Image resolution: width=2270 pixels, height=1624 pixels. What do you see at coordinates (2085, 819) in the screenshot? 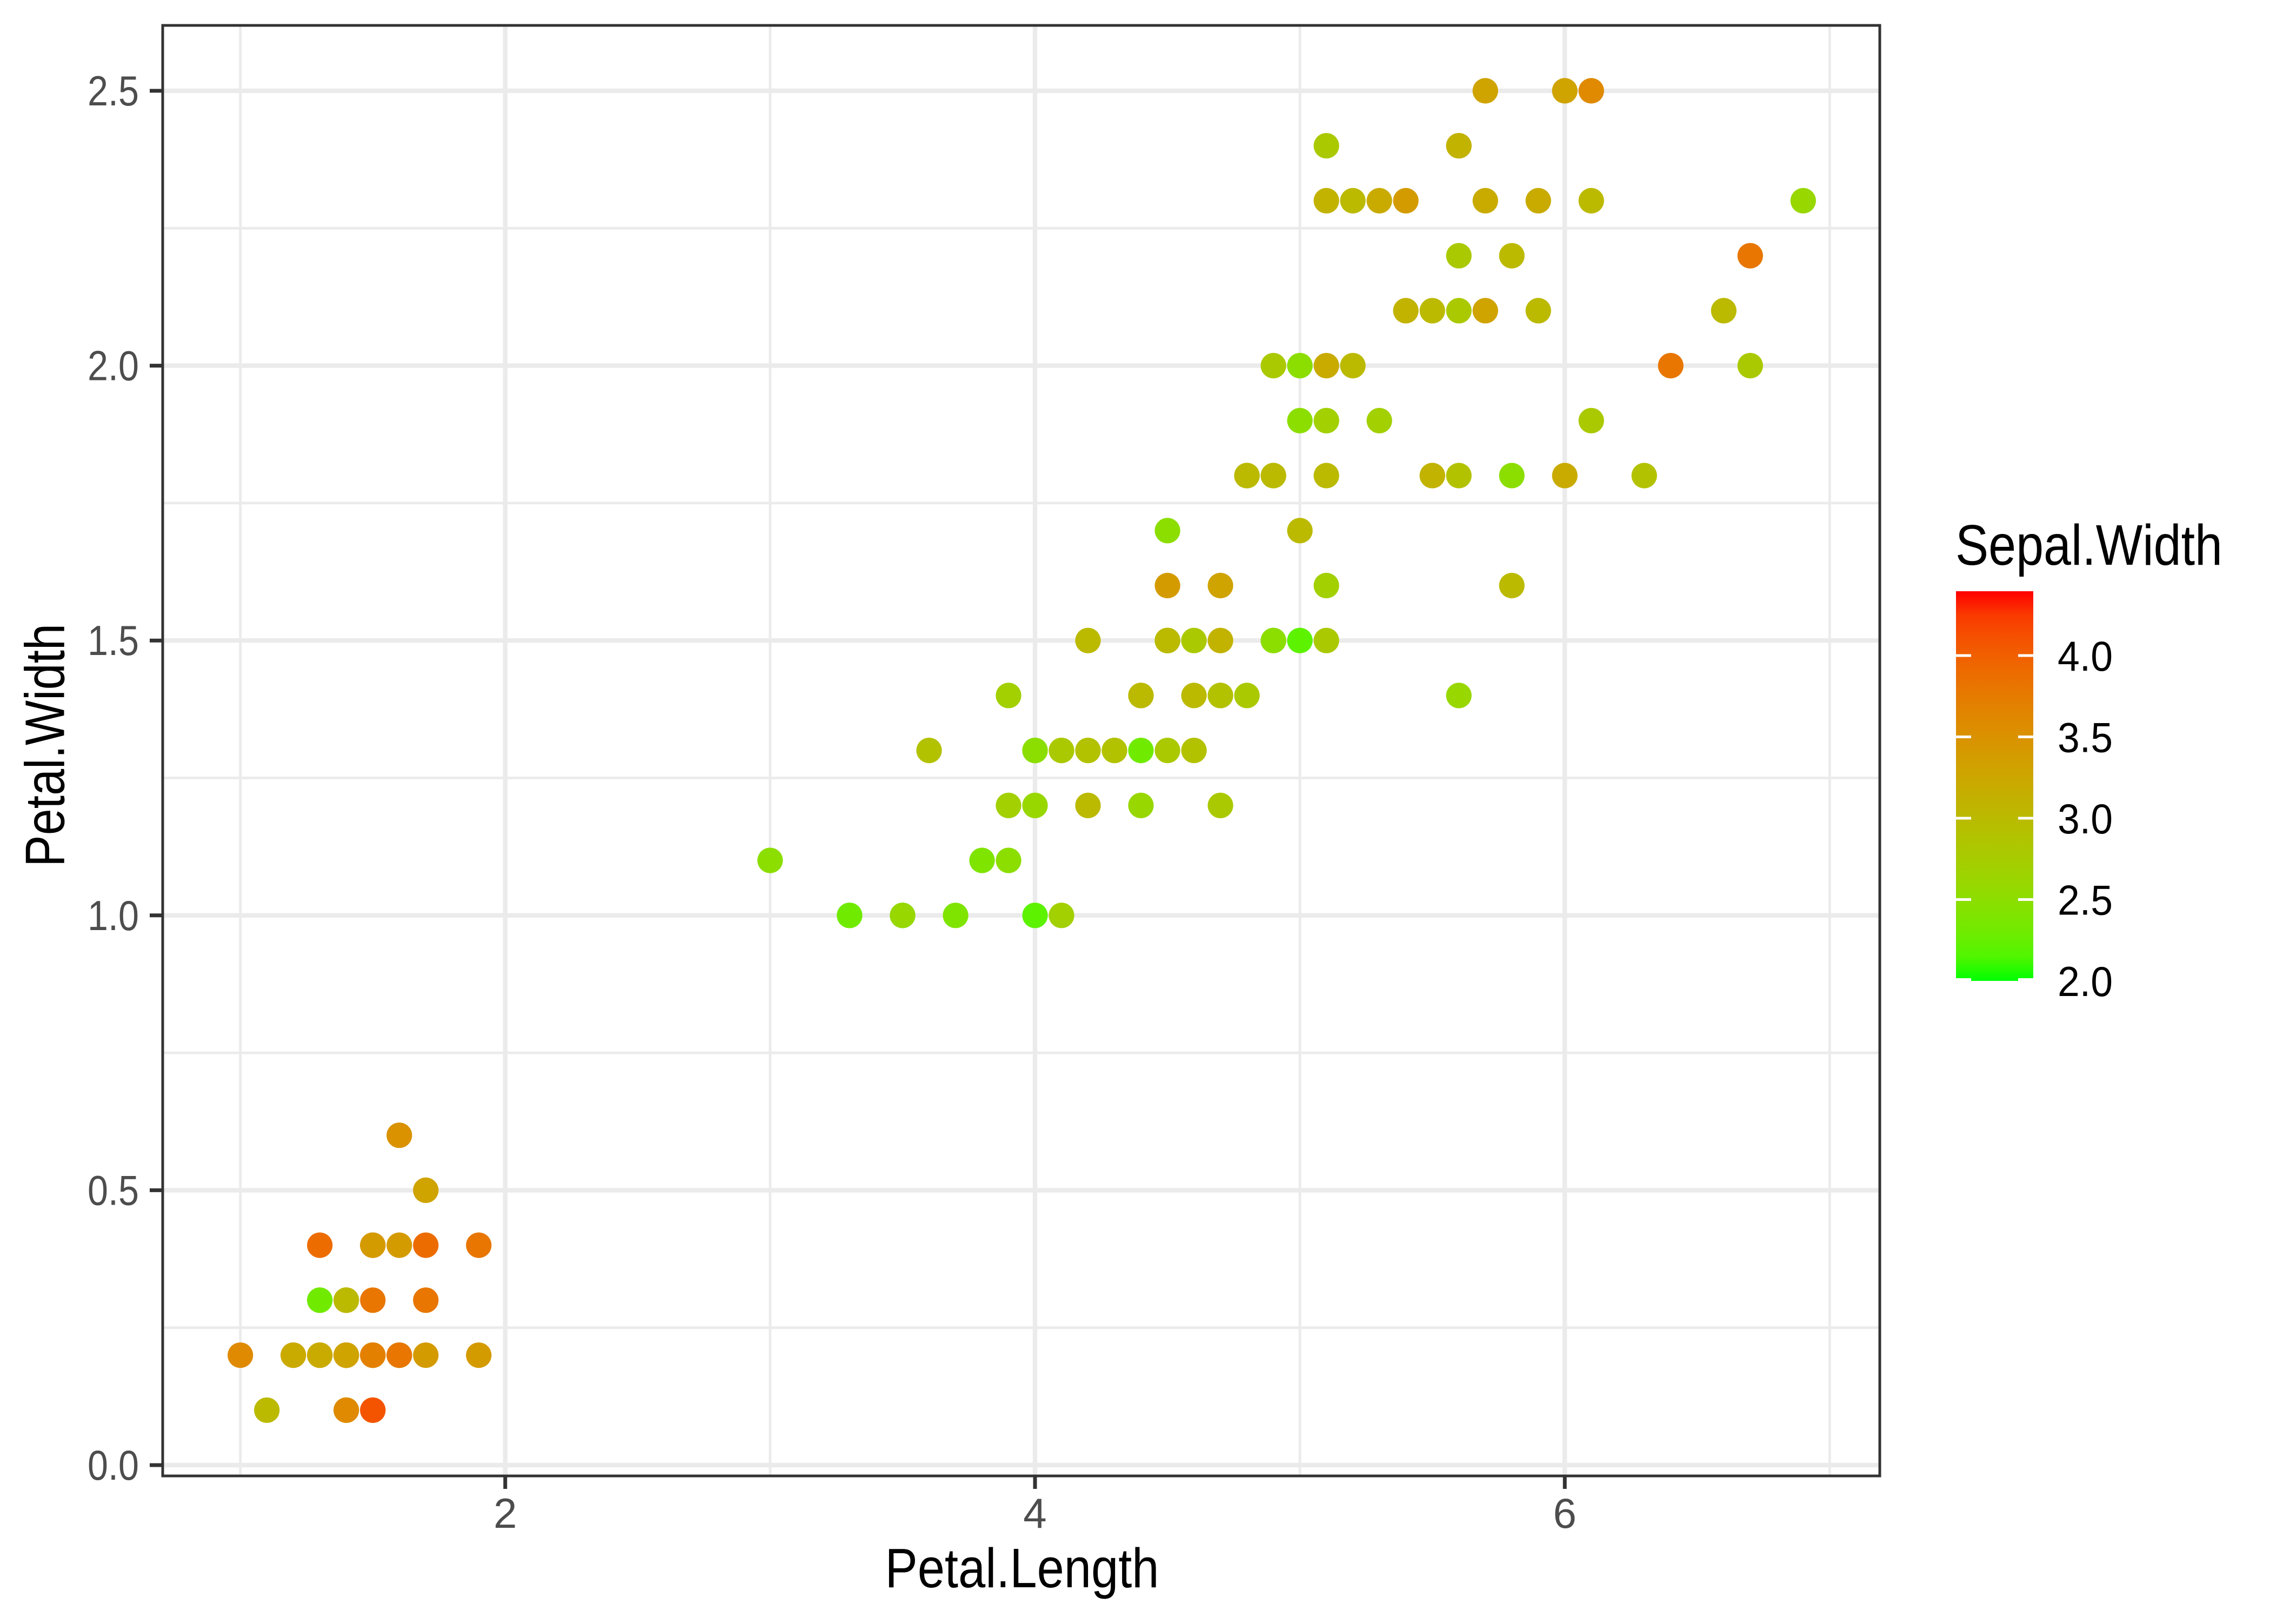
I see `svg-text: 3.0` at bounding box center [2085, 819].